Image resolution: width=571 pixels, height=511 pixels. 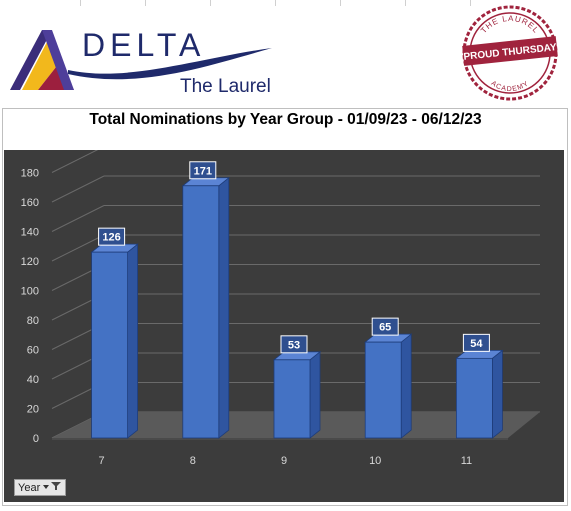 What do you see at coordinates (225, 86) in the screenshot?
I see `logo-subtitle: The Laurel` at bounding box center [225, 86].